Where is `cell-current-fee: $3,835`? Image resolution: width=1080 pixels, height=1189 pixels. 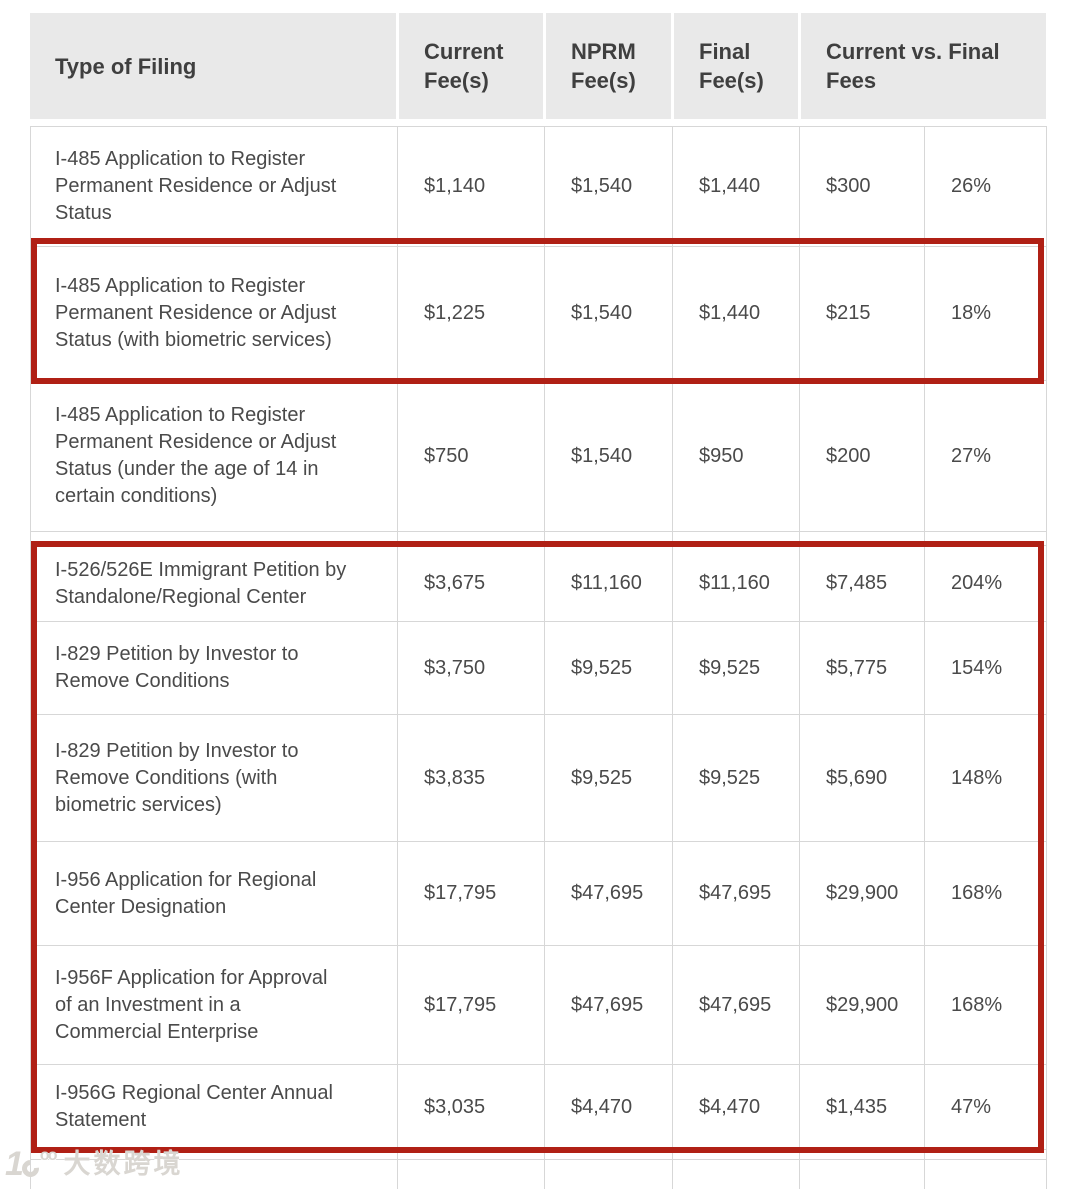
cell-current-fee: $3,835 is located at coordinates (471, 778).